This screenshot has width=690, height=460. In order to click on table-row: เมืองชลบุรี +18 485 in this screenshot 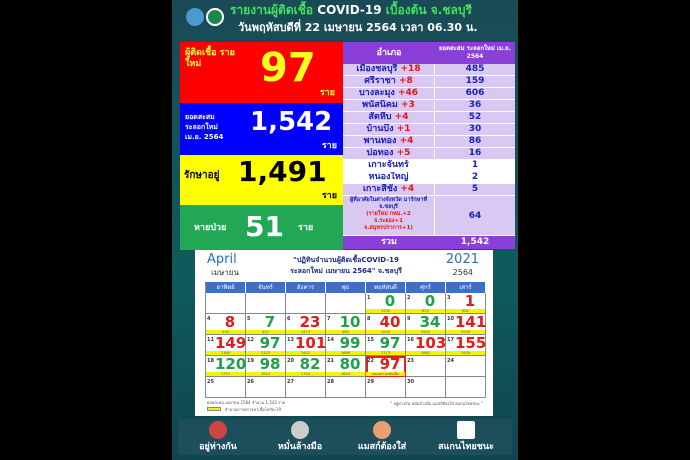, I will do `click(429, 70)`.